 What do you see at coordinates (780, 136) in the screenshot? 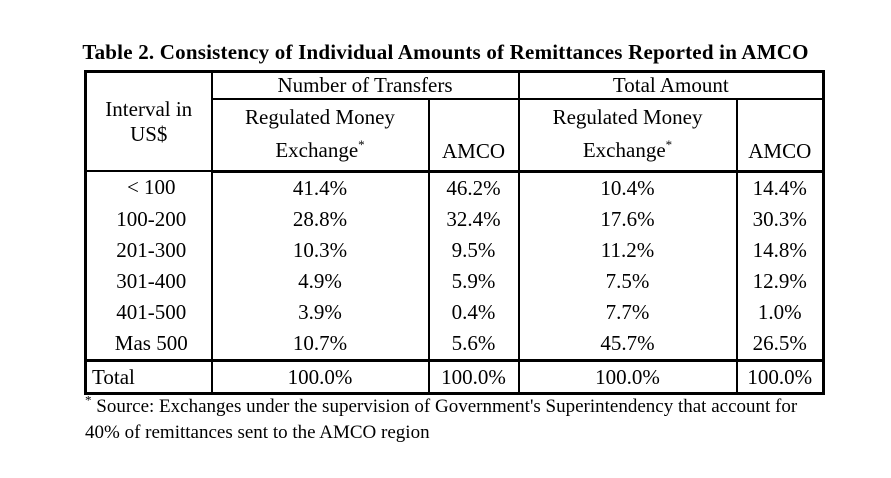
I see `col-header-amount-amco: AMCO` at bounding box center [780, 136].